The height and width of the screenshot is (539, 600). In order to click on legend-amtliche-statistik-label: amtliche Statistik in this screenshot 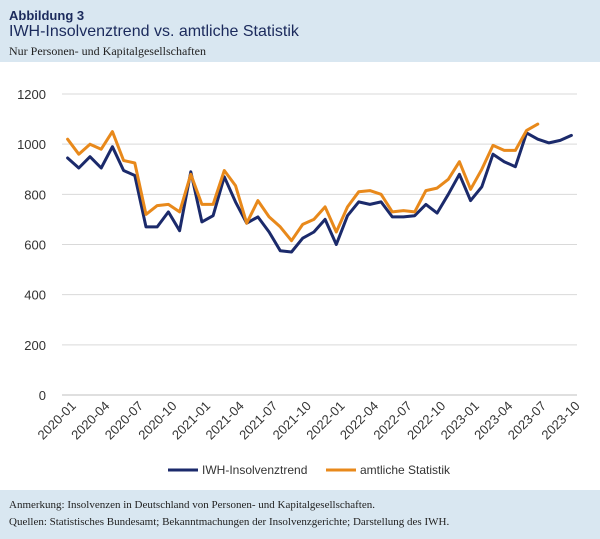, I will do `click(405, 470)`.